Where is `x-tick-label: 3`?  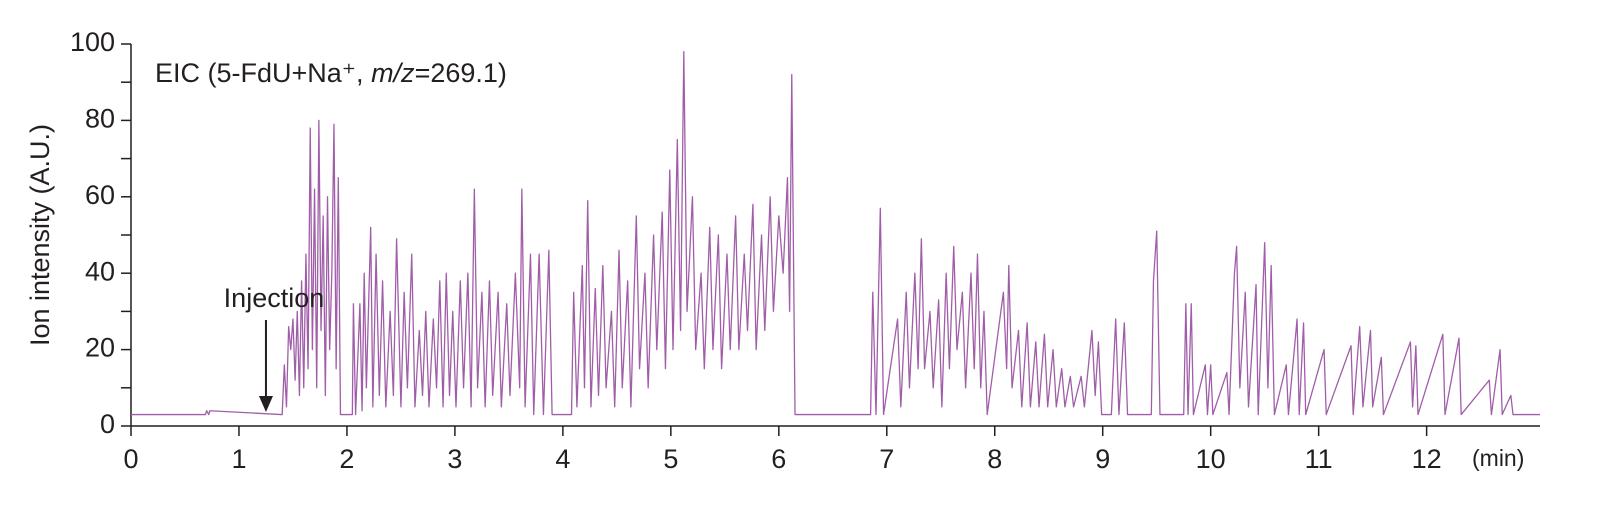 x-tick-label: 3 is located at coordinates (454, 459).